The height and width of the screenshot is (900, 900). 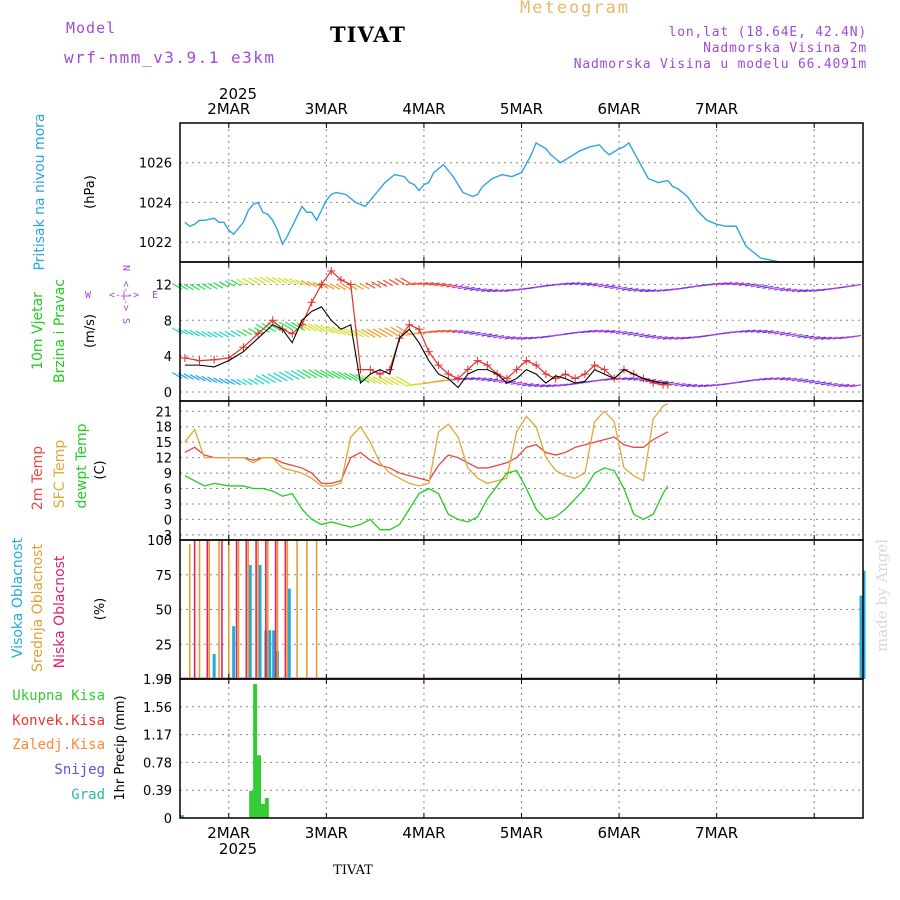 What do you see at coordinates (168, 505) in the screenshot?
I see `temp-tick-label: 3` at bounding box center [168, 505].